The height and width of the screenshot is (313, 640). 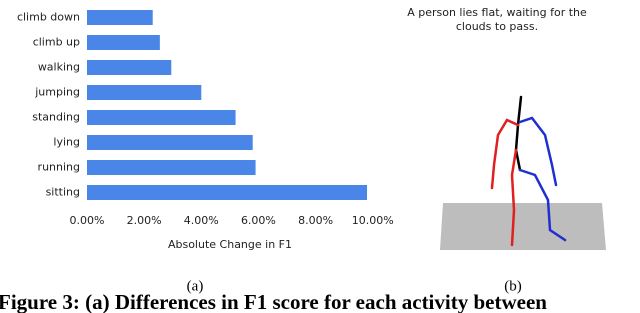 What do you see at coordinates (513, 286) in the screenshot?
I see `subcaption: (b)` at bounding box center [513, 286].